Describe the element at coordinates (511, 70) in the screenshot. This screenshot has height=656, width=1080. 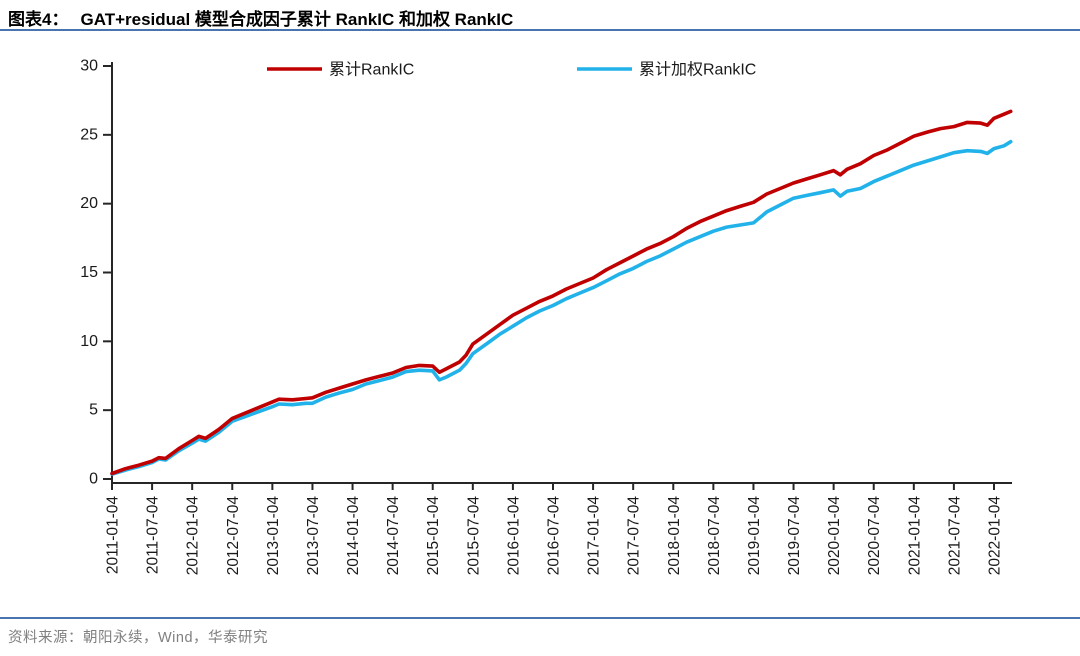
I see `legend: 累计RankIC 累计加权RankIC` at that location.